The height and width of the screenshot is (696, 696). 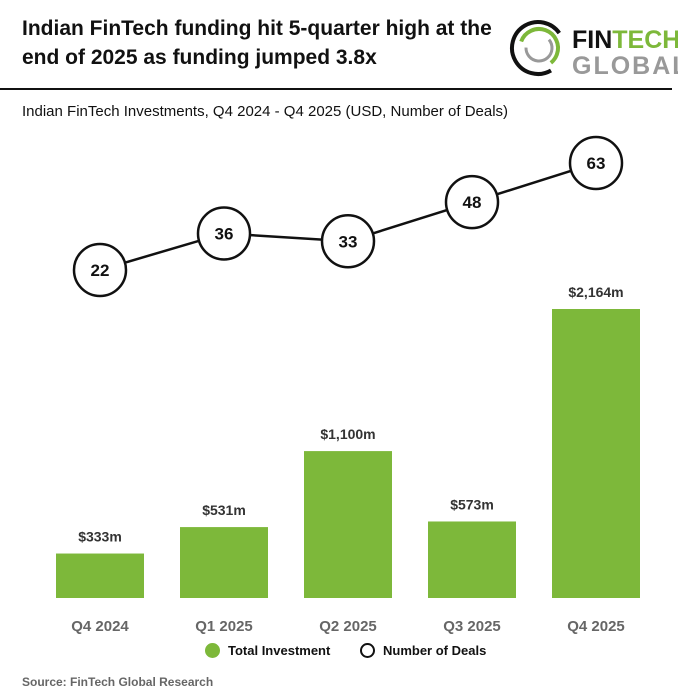 What do you see at coordinates (435, 650) in the screenshot?
I see `legend-label: Number of Deals` at bounding box center [435, 650].